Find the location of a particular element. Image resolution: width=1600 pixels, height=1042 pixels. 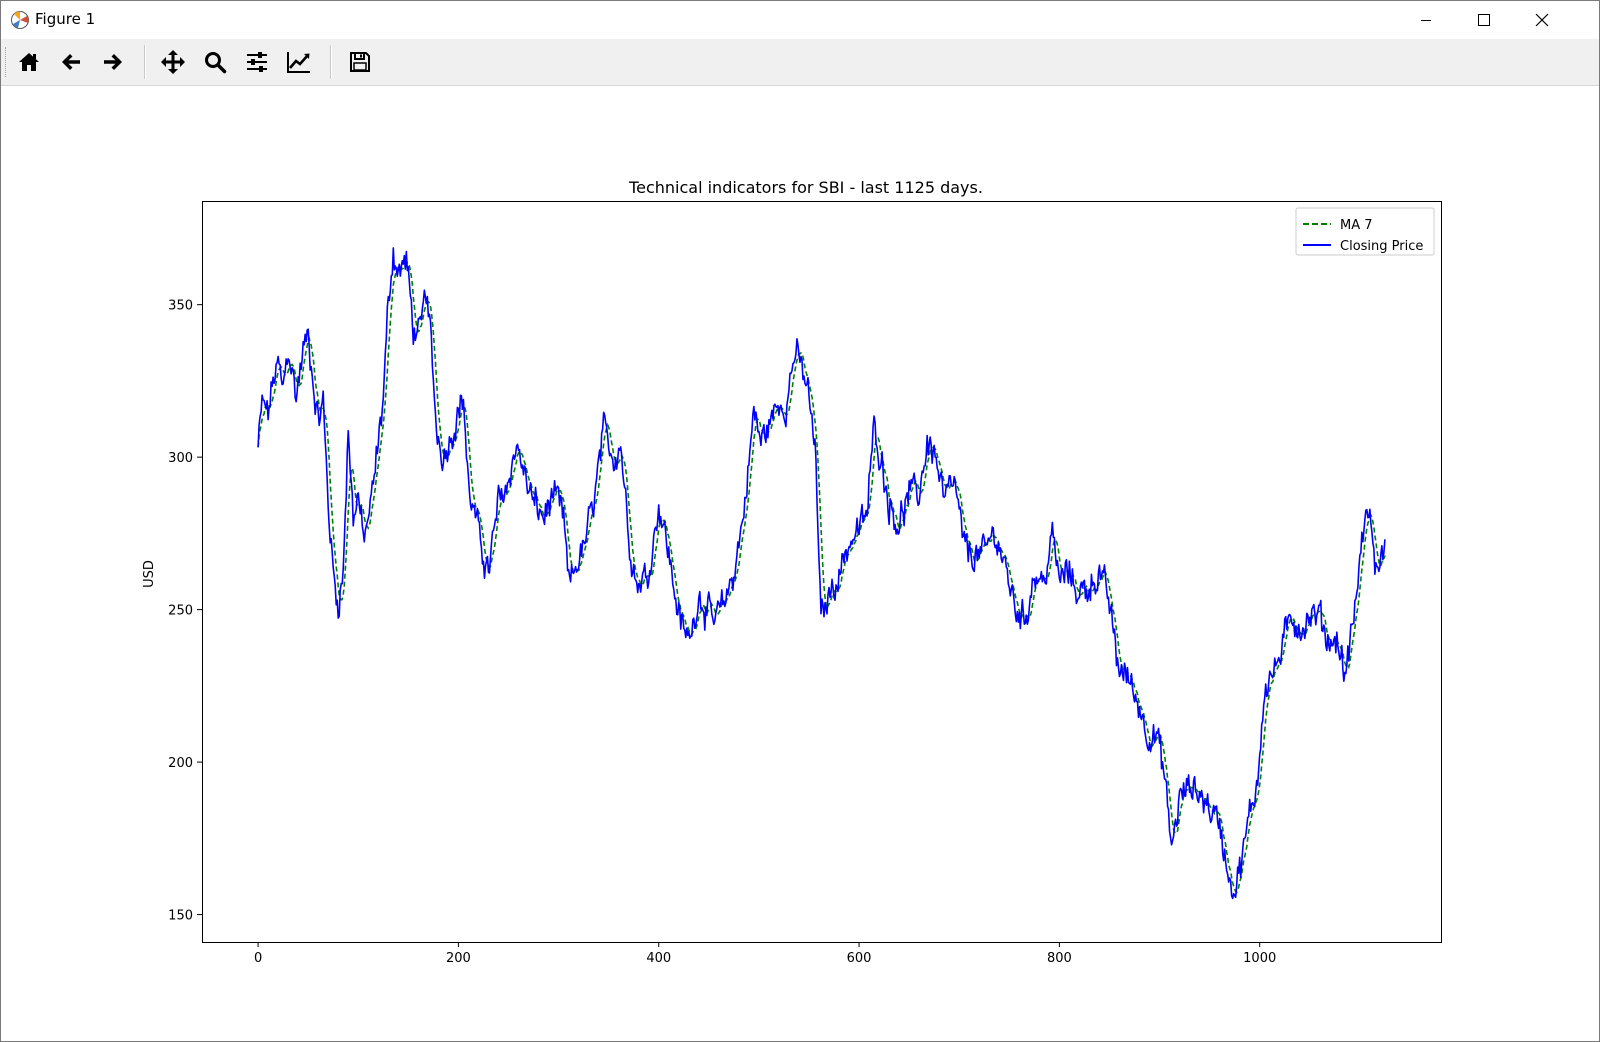

arrow-left-icon is located at coordinates (71, 62).